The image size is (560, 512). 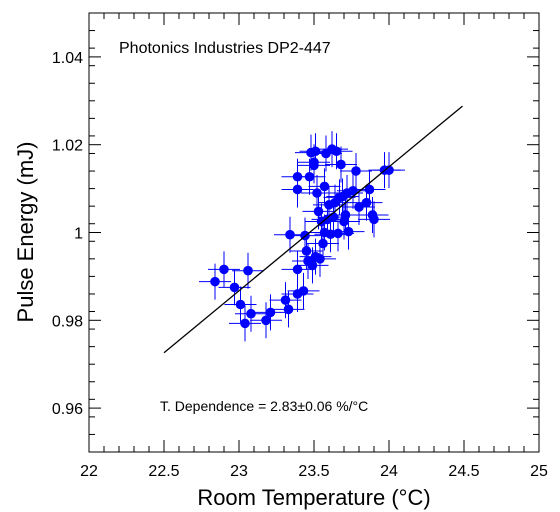 What do you see at coordinates (463, 471) in the screenshot?
I see `x-tick-label: 24.5` at bounding box center [463, 471].